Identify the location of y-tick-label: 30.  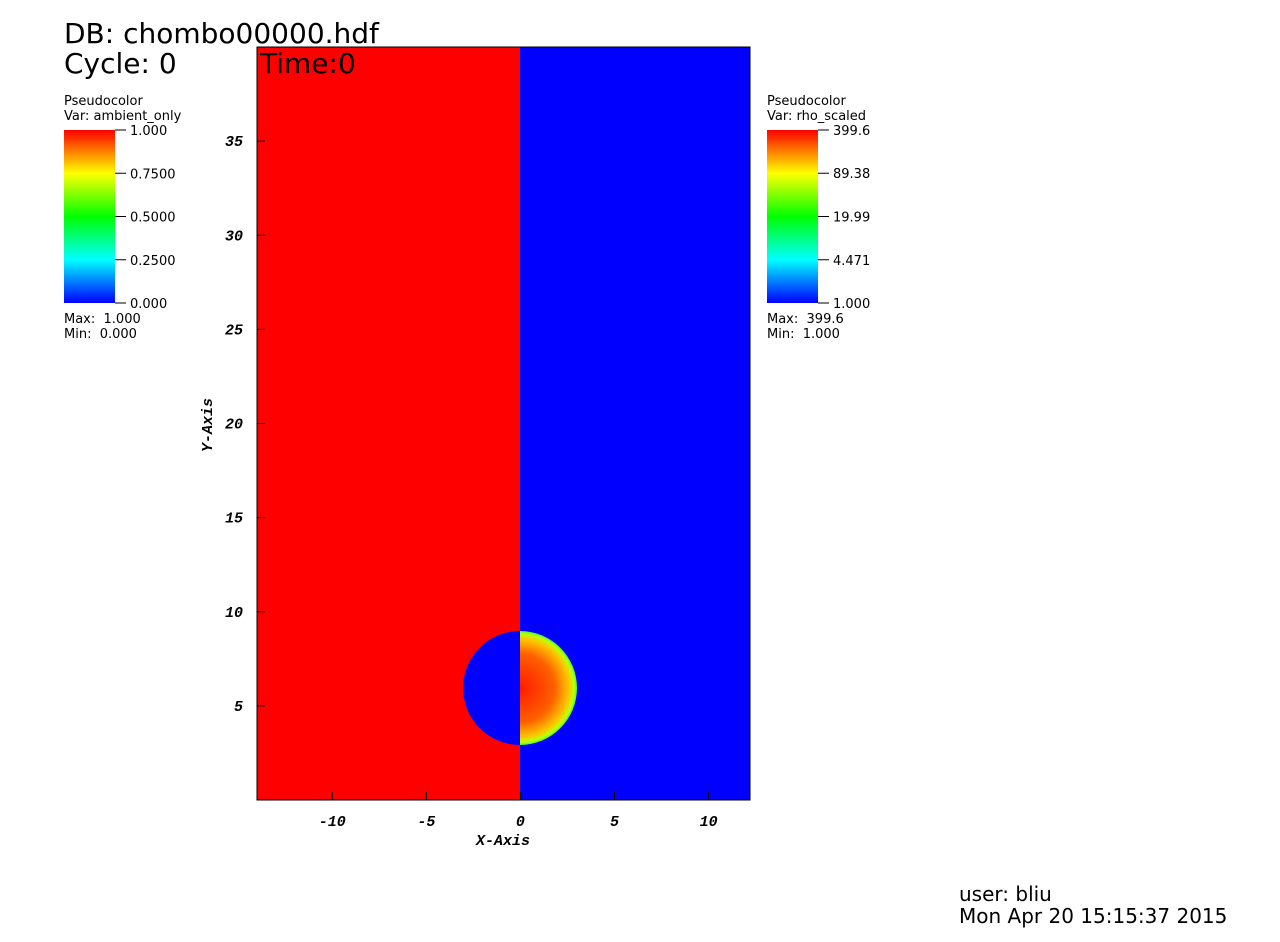
(234, 236).